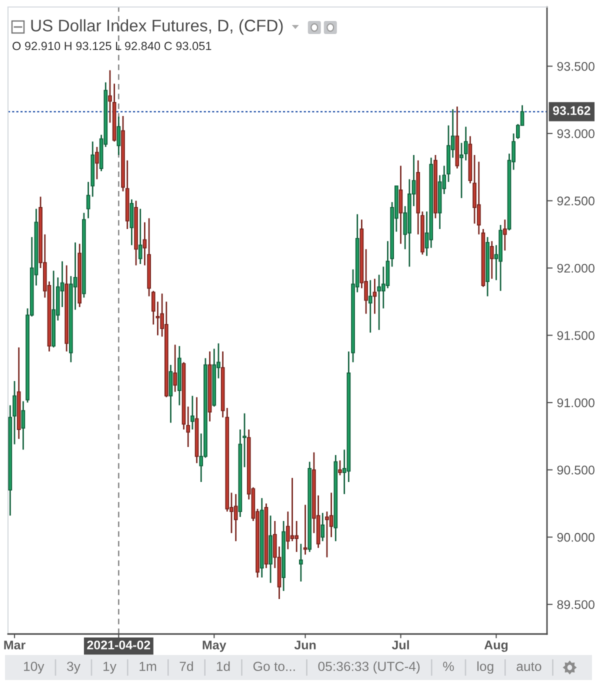 The image size is (597, 681). I want to click on y-tick-label: 92.000, so click(575, 268).